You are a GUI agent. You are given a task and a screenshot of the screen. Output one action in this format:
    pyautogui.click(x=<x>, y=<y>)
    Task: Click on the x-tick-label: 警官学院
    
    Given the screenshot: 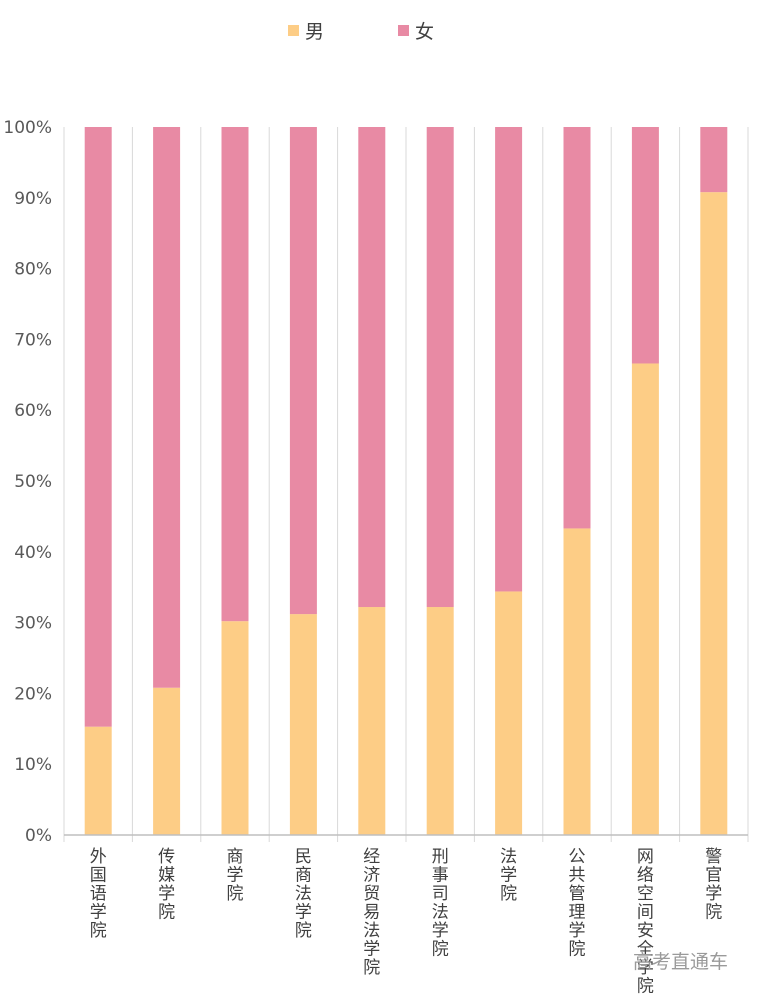 What is the action you would take?
    pyautogui.click(x=713, y=885)
    